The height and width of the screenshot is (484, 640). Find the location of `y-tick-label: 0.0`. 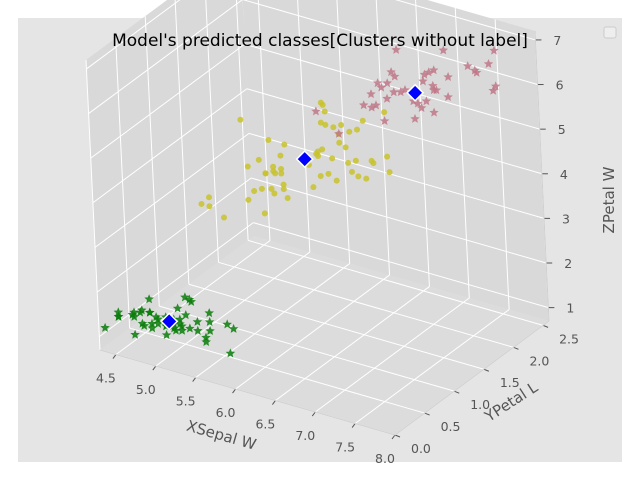

y-tick-label: 0.0 is located at coordinates (421, 448).